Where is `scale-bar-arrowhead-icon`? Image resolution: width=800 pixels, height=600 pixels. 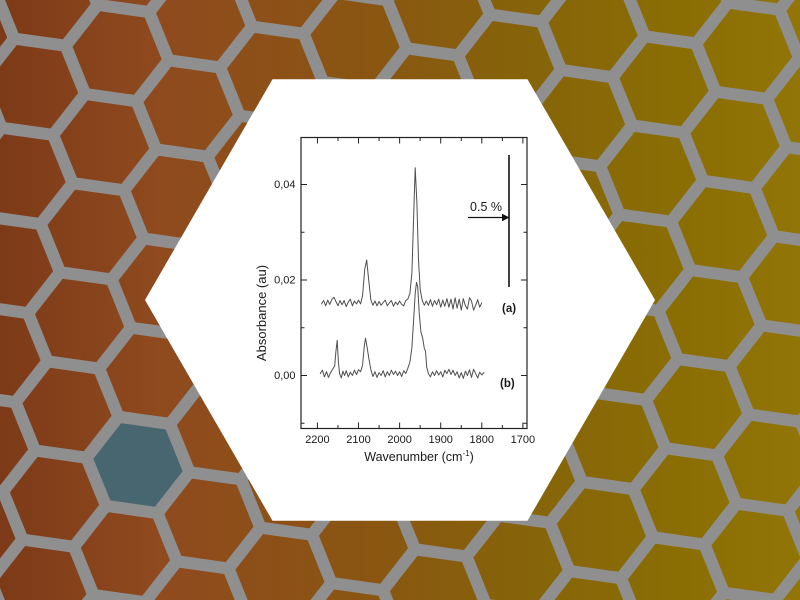
scale-bar-arrowhead-icon is located at coordinates (506, 217).